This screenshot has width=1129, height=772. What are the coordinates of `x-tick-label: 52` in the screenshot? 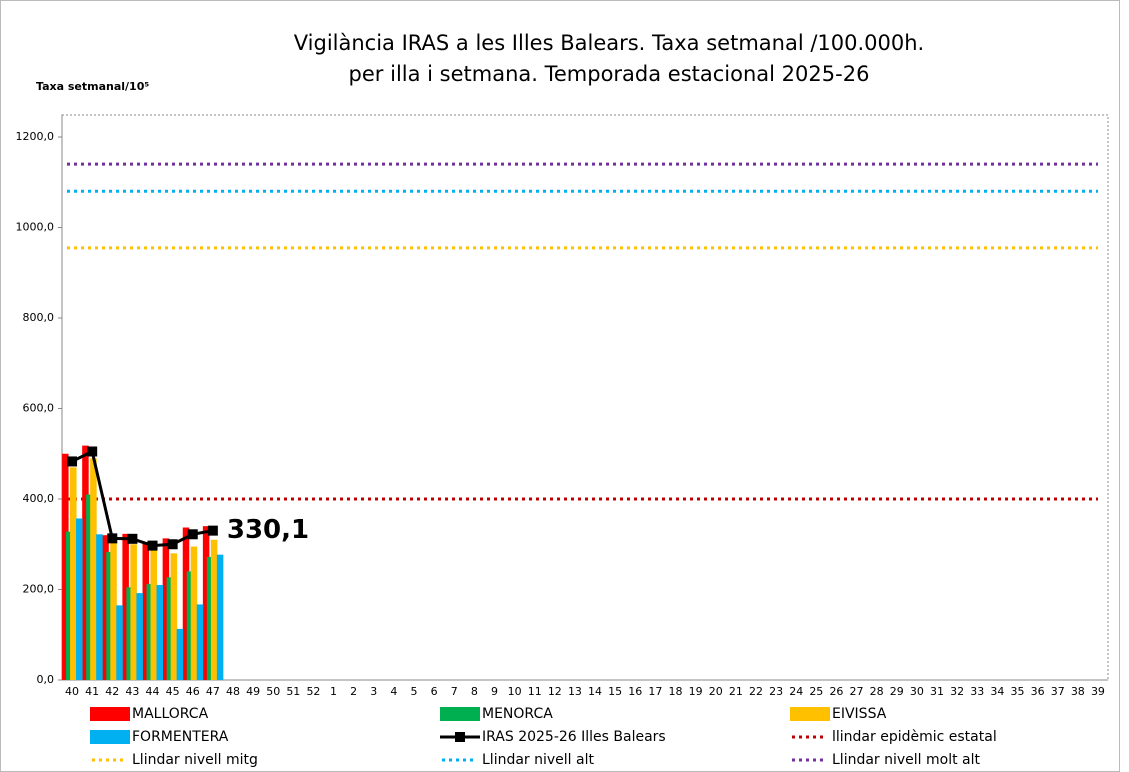 It's located at (313, 691).